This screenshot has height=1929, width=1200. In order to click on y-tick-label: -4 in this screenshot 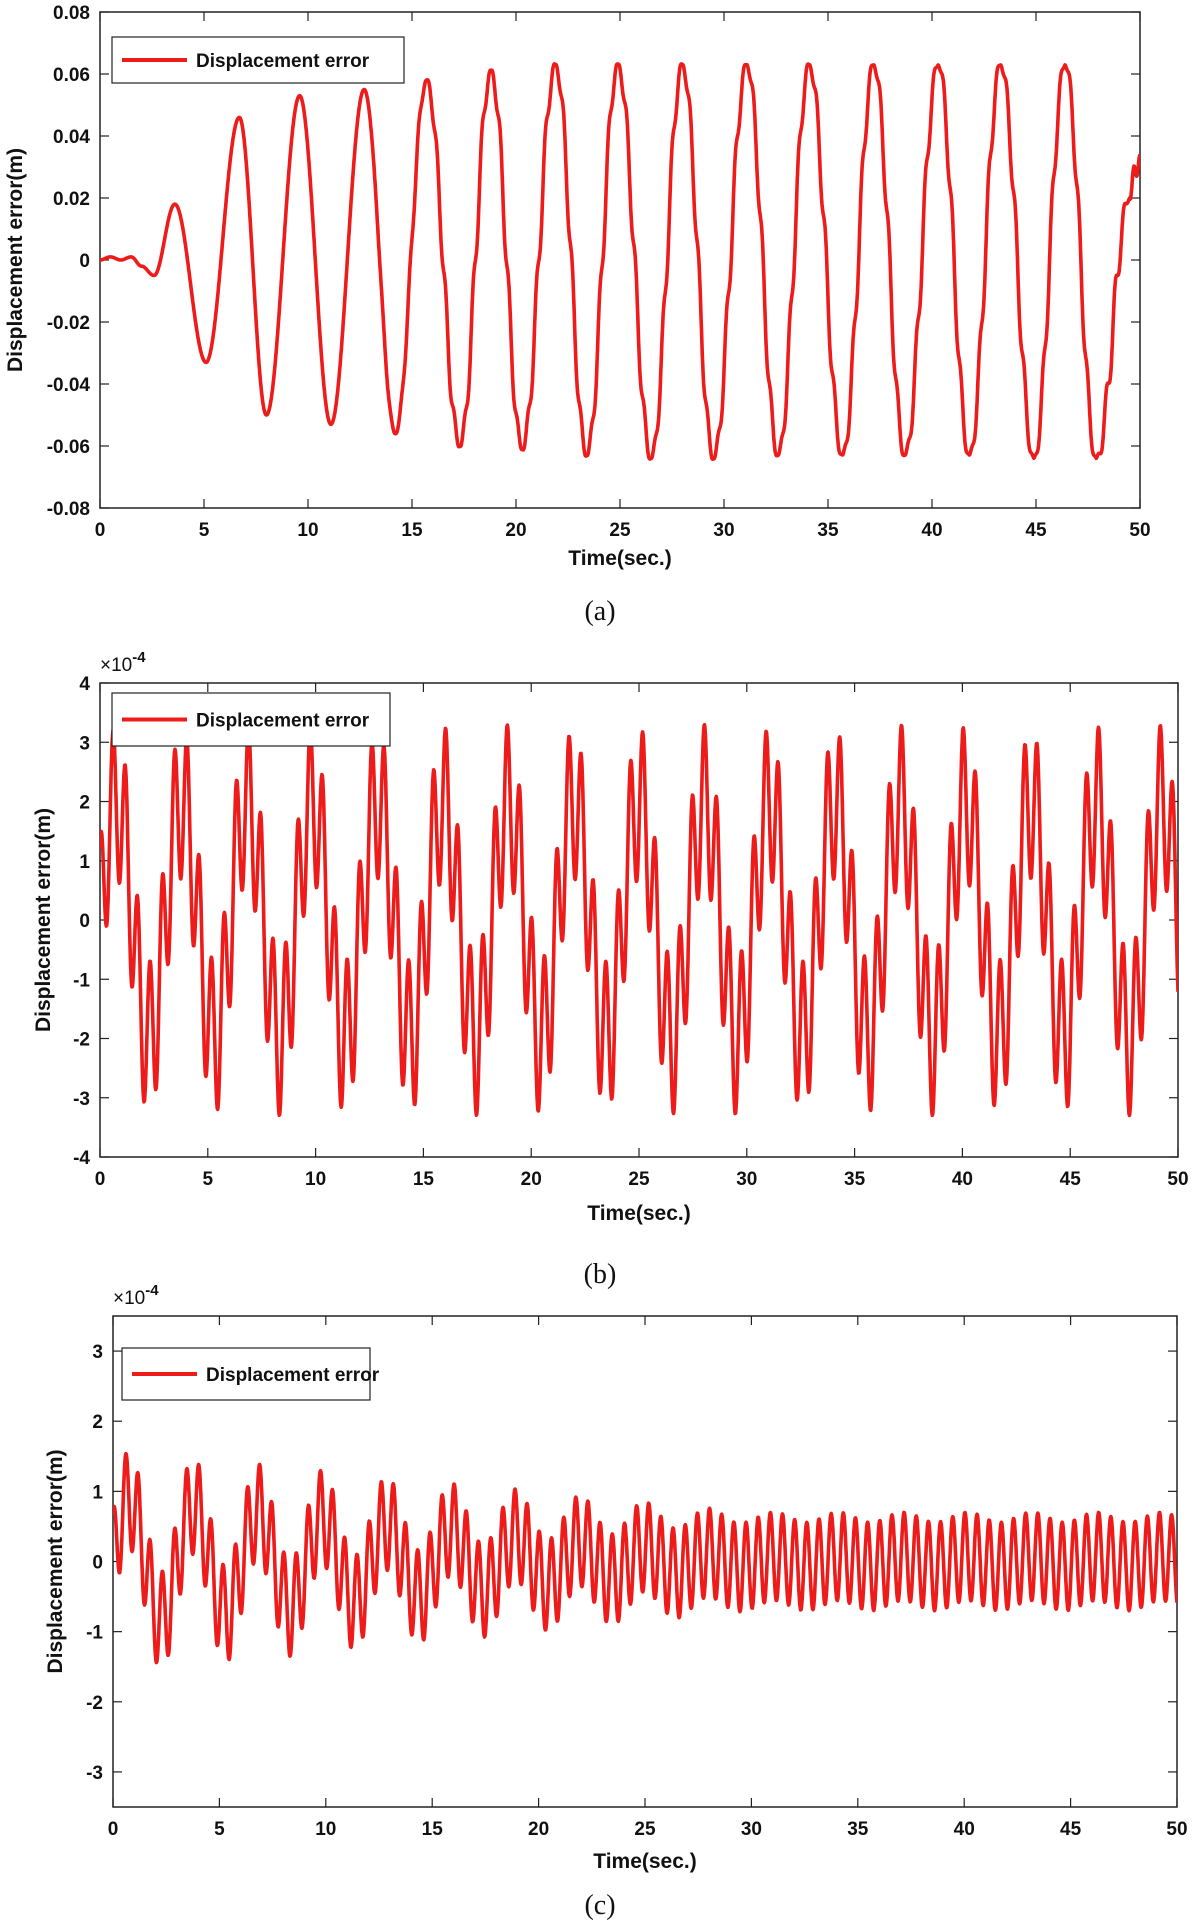, I will do `click(81, 1158)`.